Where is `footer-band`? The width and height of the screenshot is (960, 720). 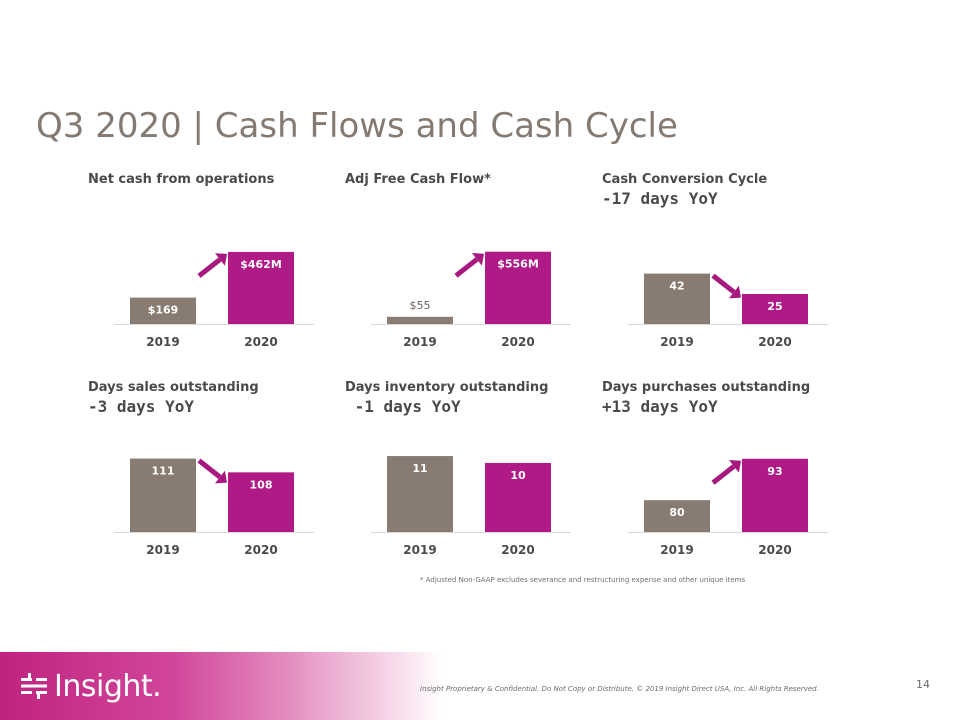
footer-band is located at coordinates (480, 686).